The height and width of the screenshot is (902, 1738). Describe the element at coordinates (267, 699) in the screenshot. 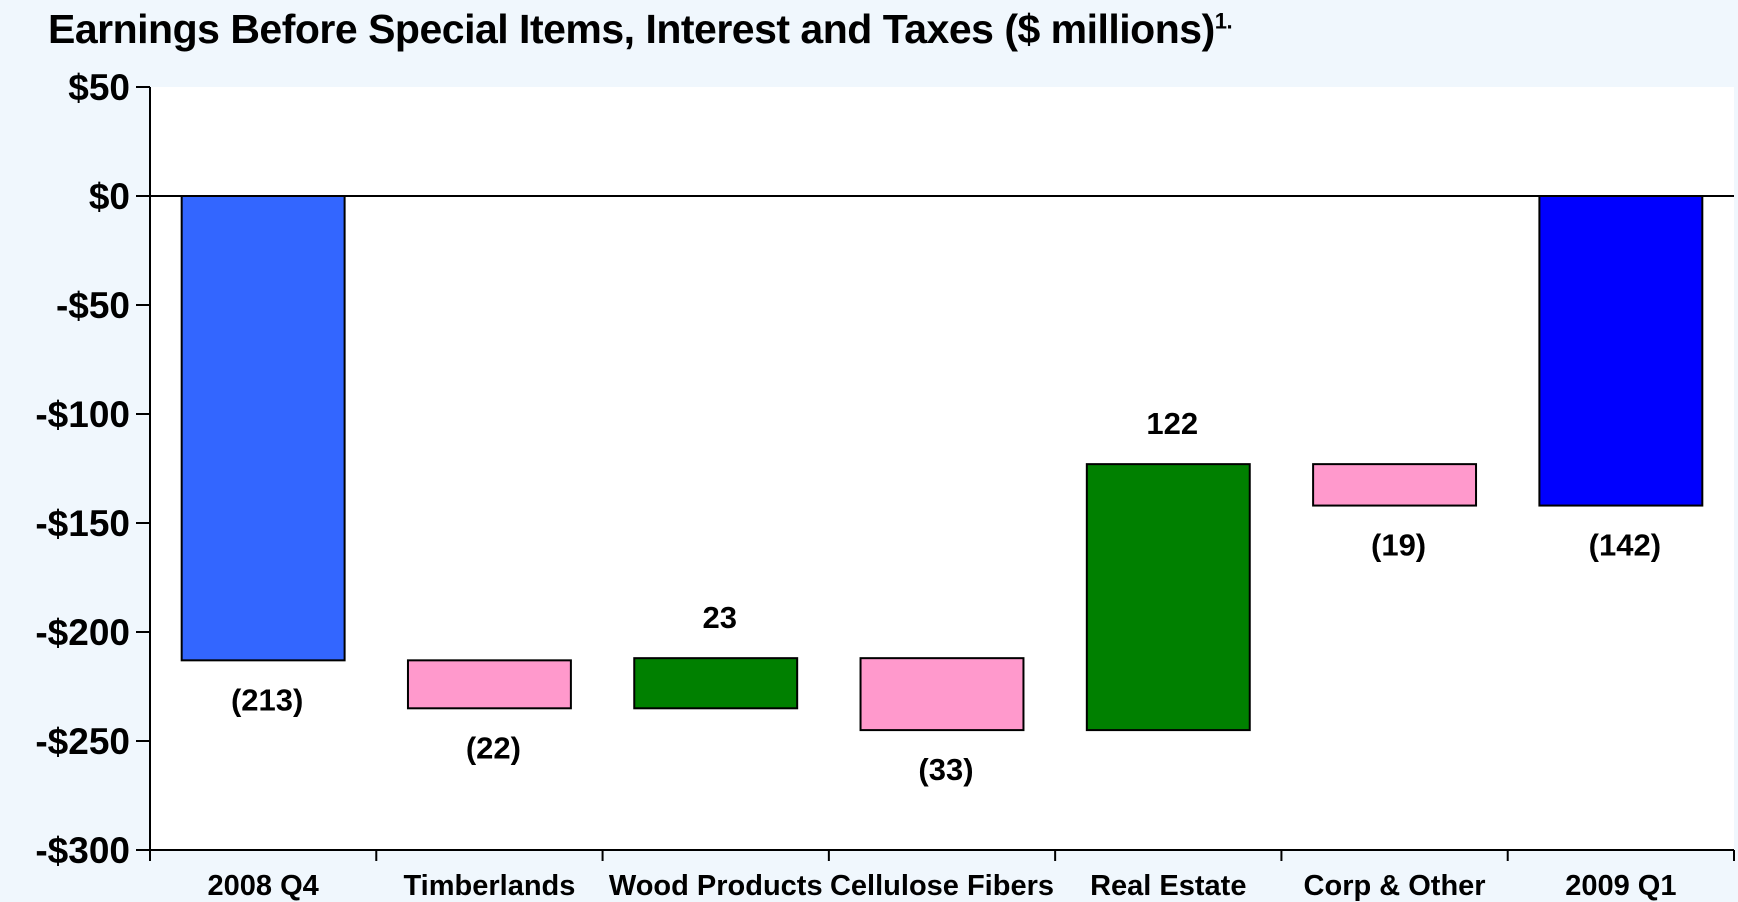

I see `data-label: (213)` at that location.